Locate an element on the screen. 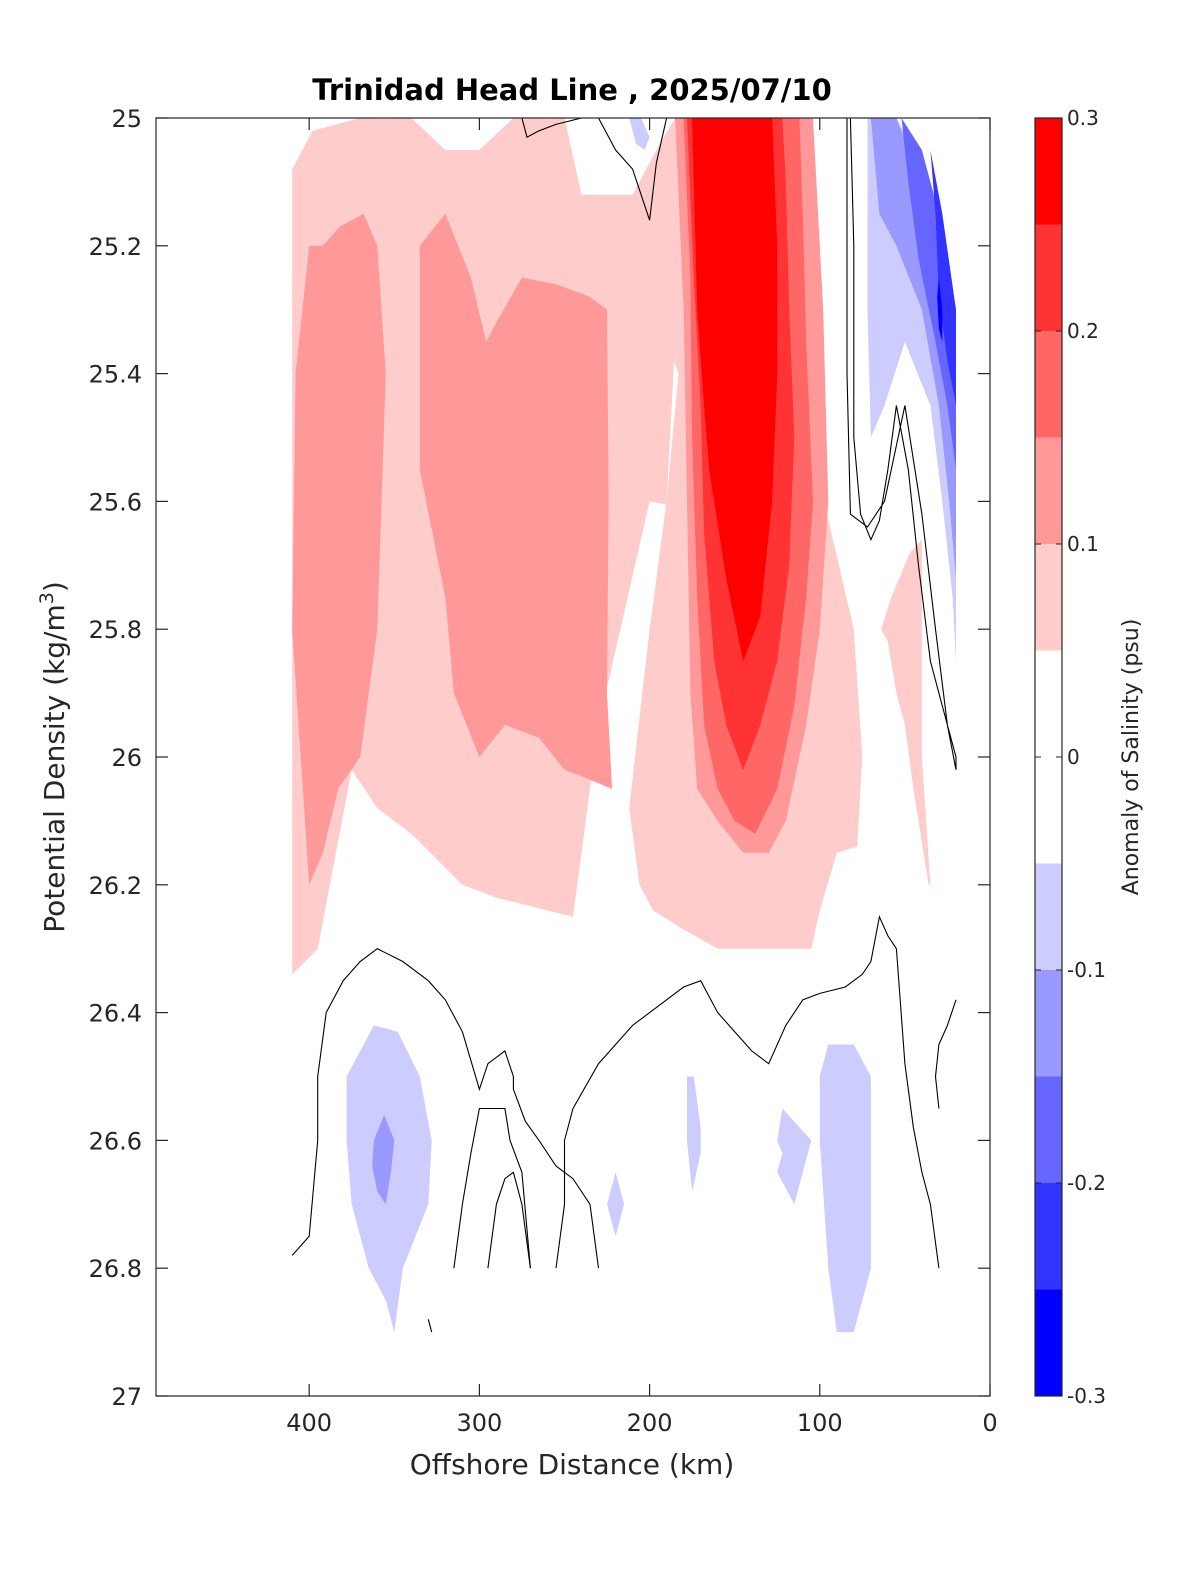 The width and height of the screenshot is (1200, 1575). x-axis-label: Offshore Distance (km) is located at coordinates (572, 1464).